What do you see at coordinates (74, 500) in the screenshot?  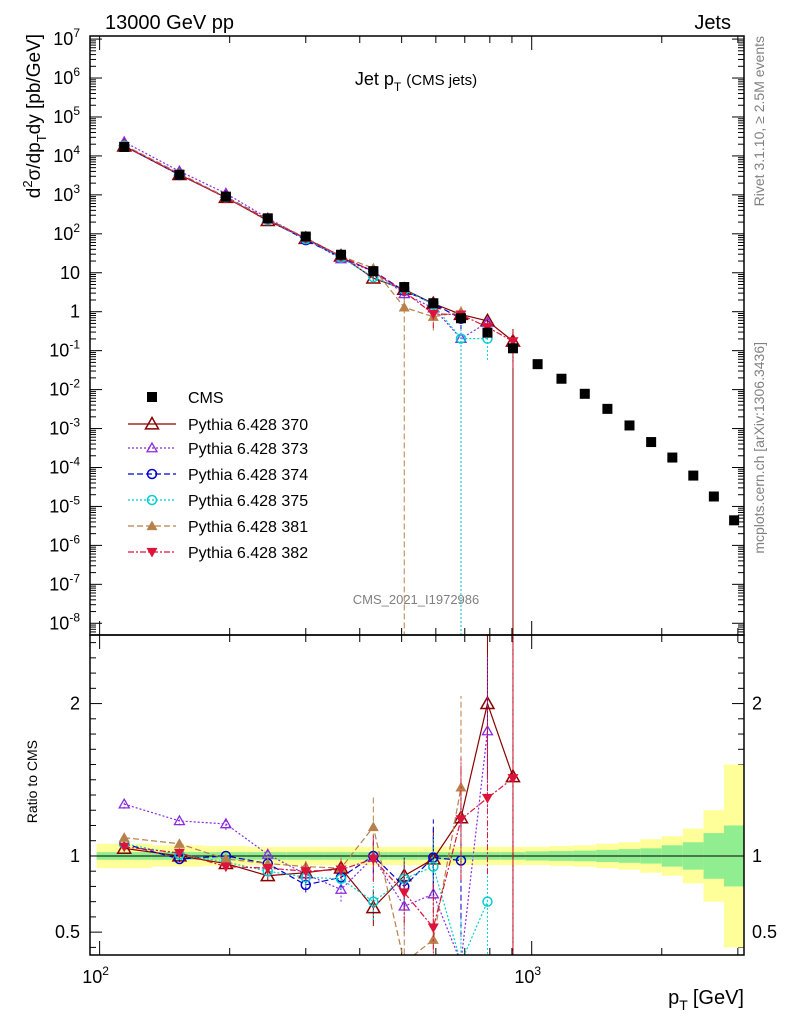 I see `y-tick-label-exp: -5` at bounding box center [74, 500].